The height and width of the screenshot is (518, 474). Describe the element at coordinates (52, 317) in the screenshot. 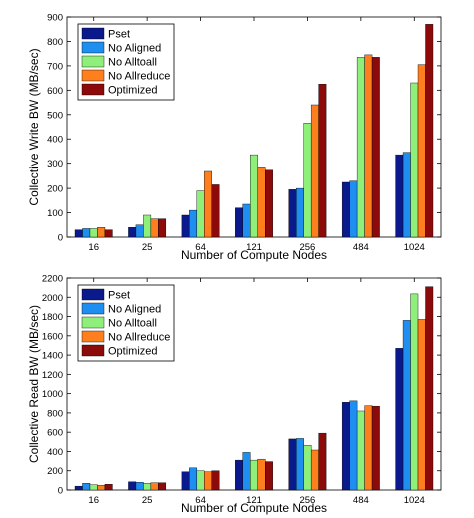

I see `y-tick-label: 1800` at that location.